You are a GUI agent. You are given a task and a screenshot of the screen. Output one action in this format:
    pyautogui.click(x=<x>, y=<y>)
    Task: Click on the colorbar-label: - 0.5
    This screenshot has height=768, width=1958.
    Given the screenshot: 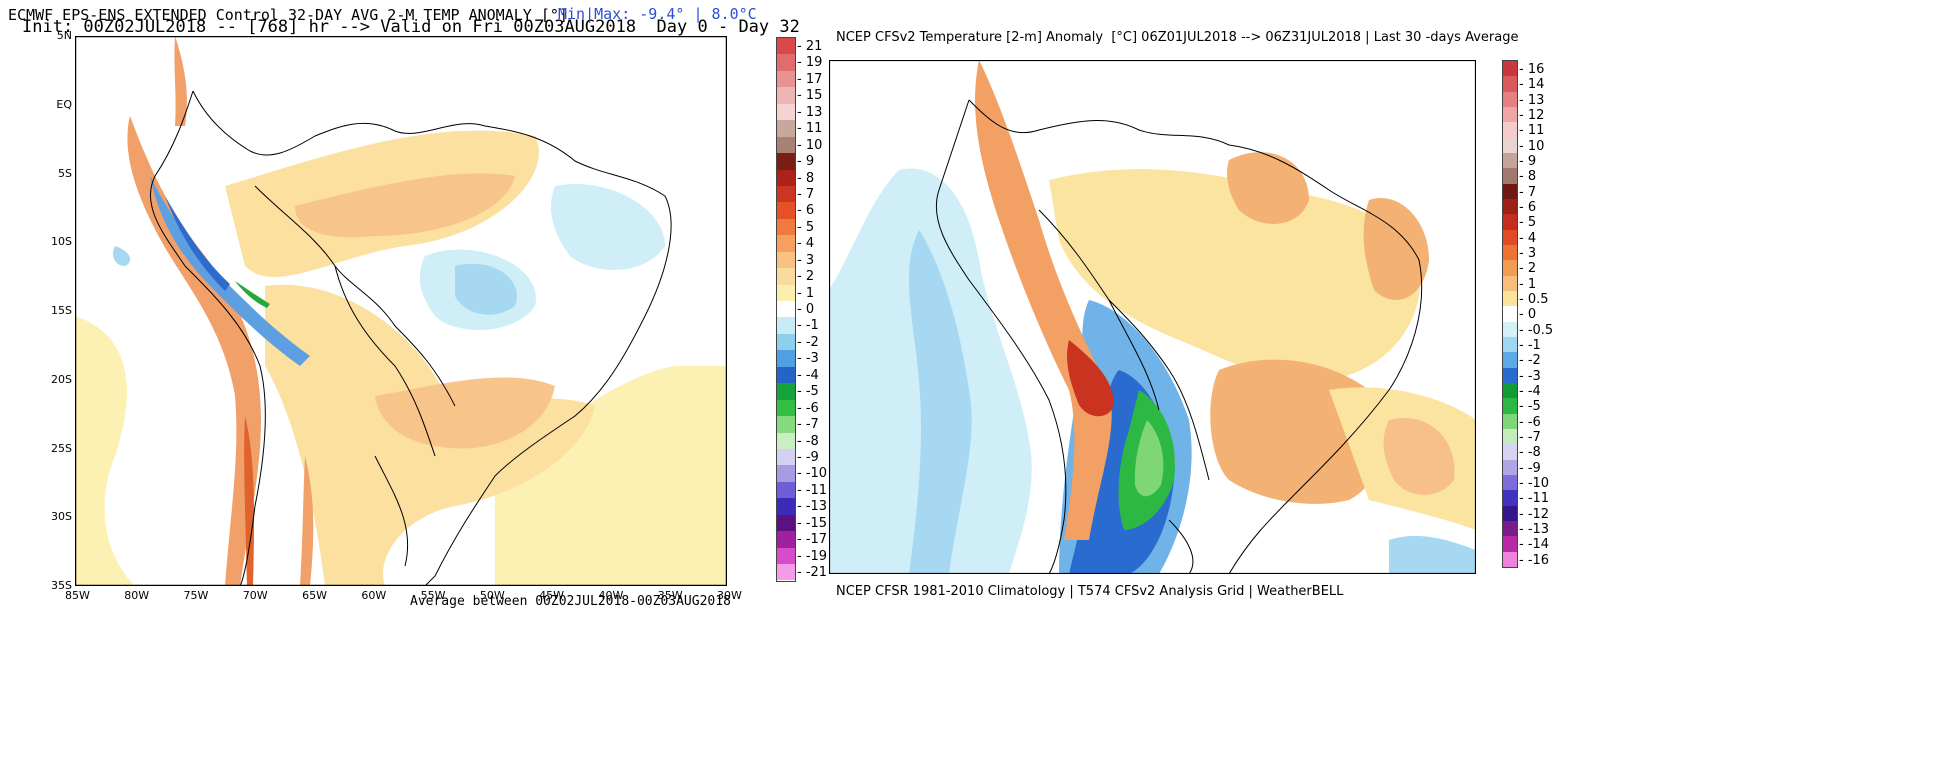 What is the action you would take?
    pyautogui.click(x=1534, y=299)
    